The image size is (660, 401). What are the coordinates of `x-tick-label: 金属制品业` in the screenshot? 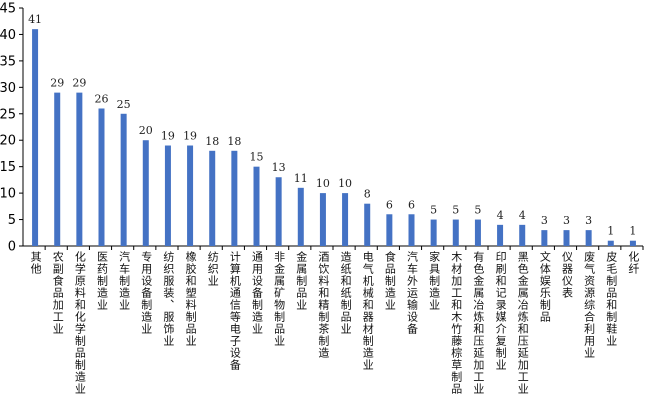 It's located at (301, 281).